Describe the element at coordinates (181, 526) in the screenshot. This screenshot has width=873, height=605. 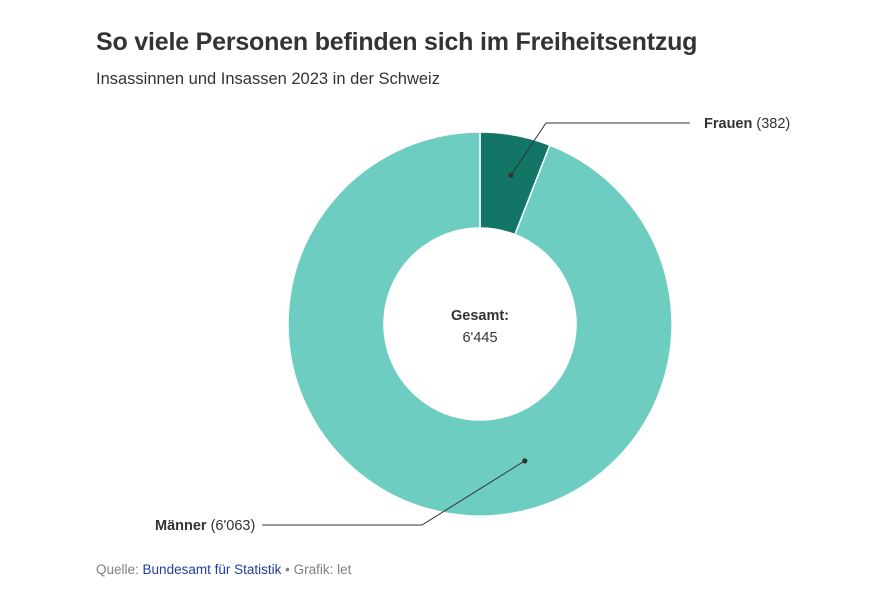
I see `slice-label-name: Männer` at that location.